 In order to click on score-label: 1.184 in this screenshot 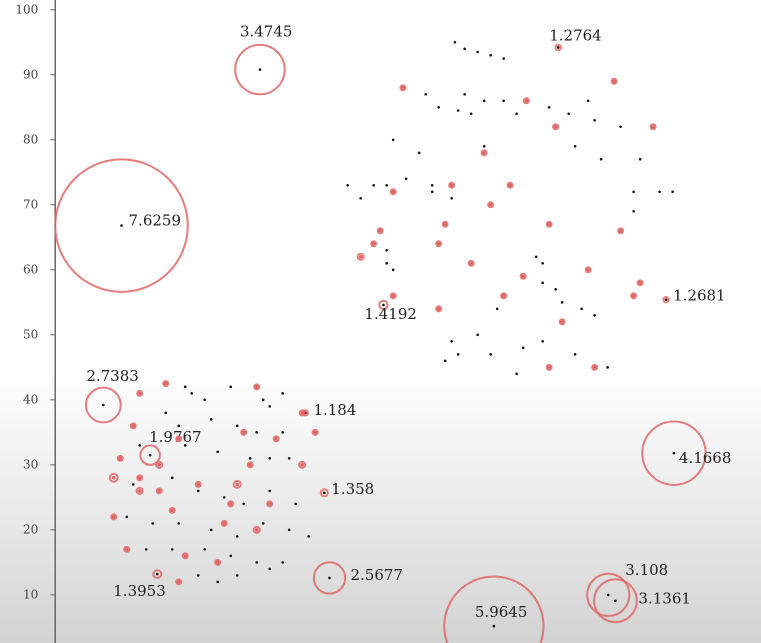, I will do `click(334, 410)`.